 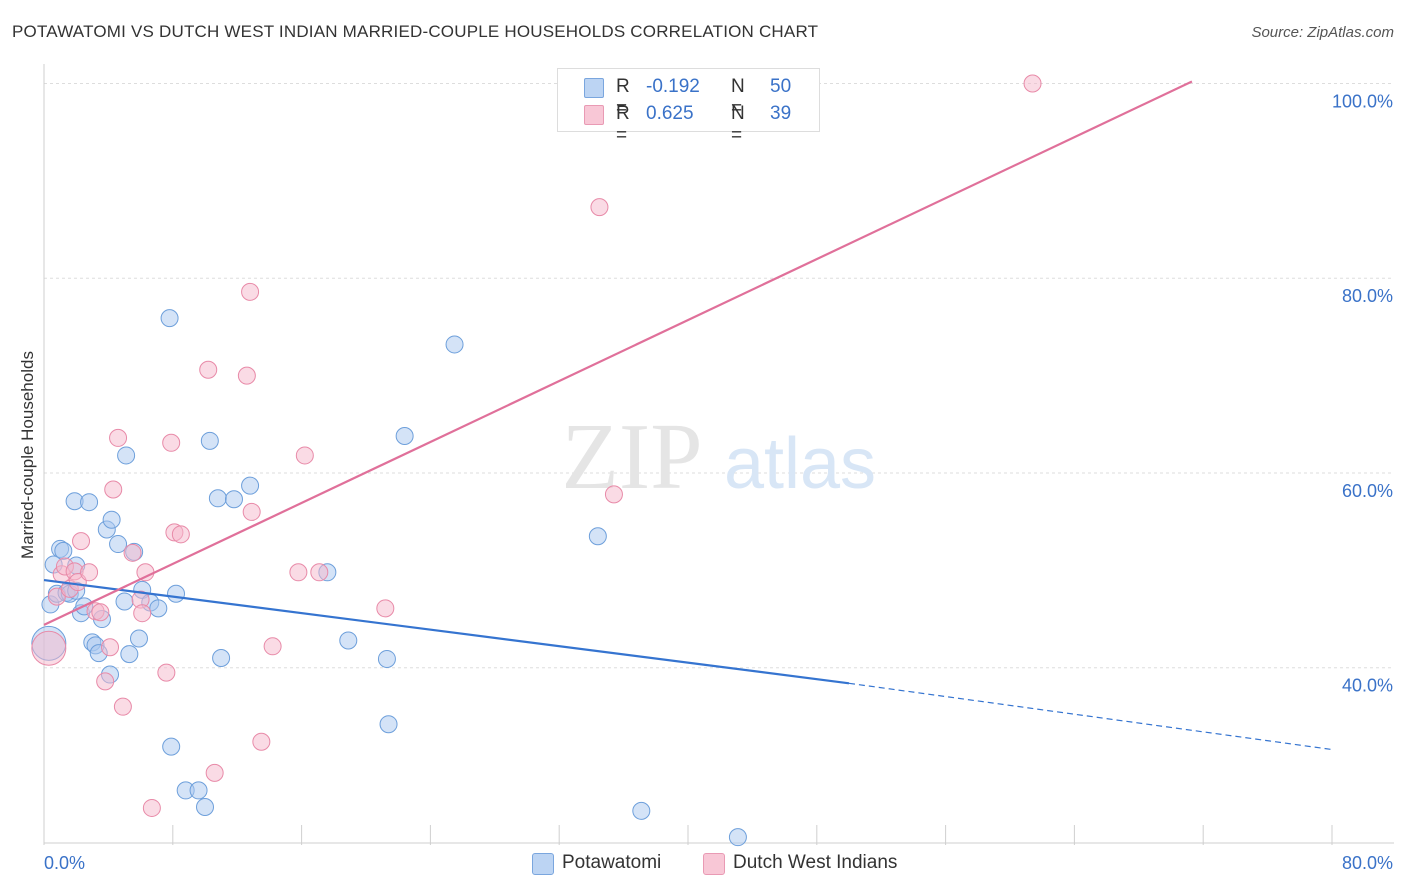 What do you see at coordinates (800, 464) in the screenshot?
I see `watermark-atlas: atlas` at bounding box center [800, 464].